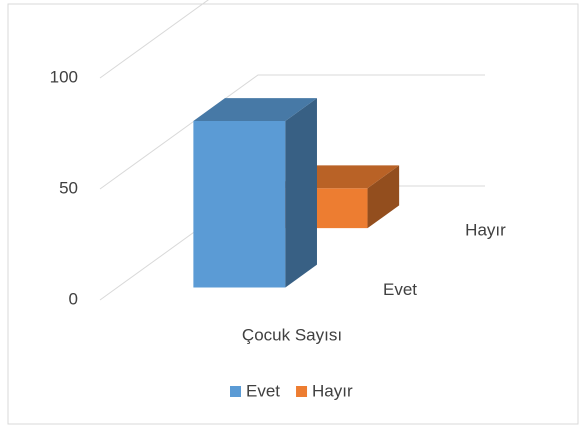 This screenshot has height=427, width=581. I want to click on depth-label: Hayır, so click(485, 230).